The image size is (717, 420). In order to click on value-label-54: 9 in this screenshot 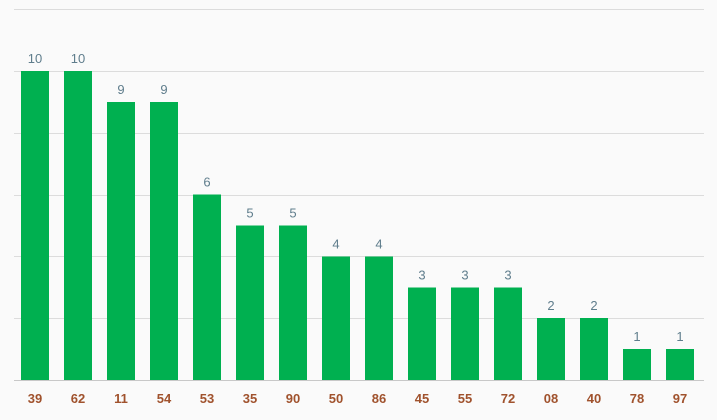, I will do `click(163, 89)`.